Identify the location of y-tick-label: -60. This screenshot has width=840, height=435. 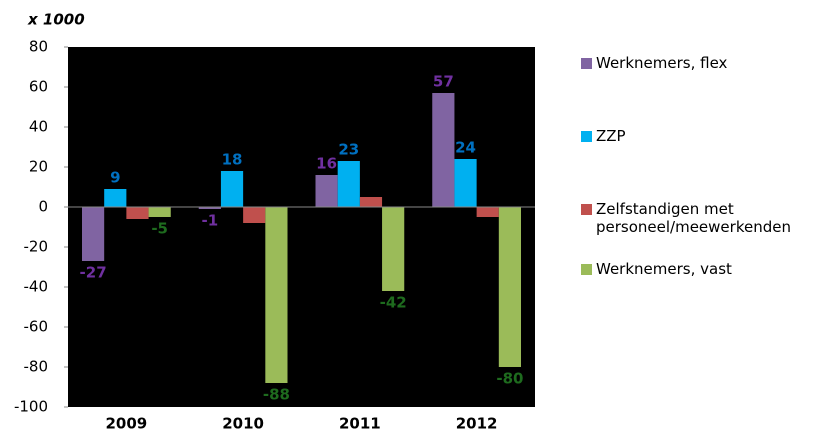
(36, 327).